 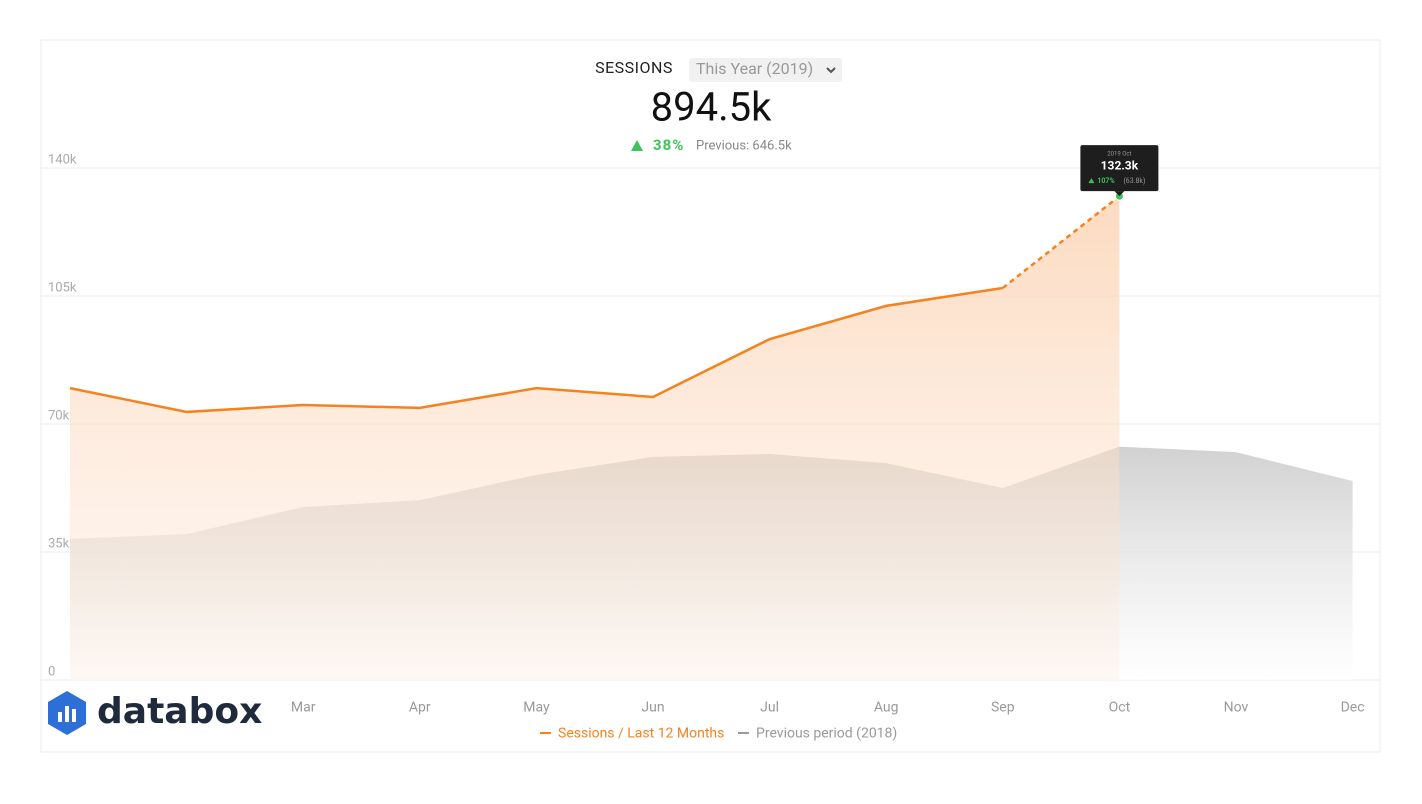 I want to click on tooltip, so click(x=1119, y=168).